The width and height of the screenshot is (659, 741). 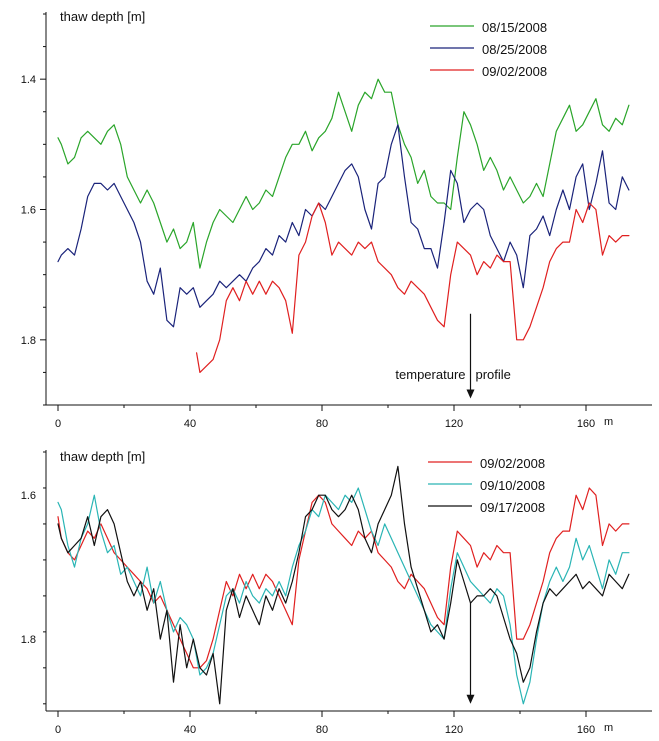 What do you see at coordinates (514, 27) in the screenshot?
I see `legend-label: 08/15/2008` at bounding box center [514, 27].